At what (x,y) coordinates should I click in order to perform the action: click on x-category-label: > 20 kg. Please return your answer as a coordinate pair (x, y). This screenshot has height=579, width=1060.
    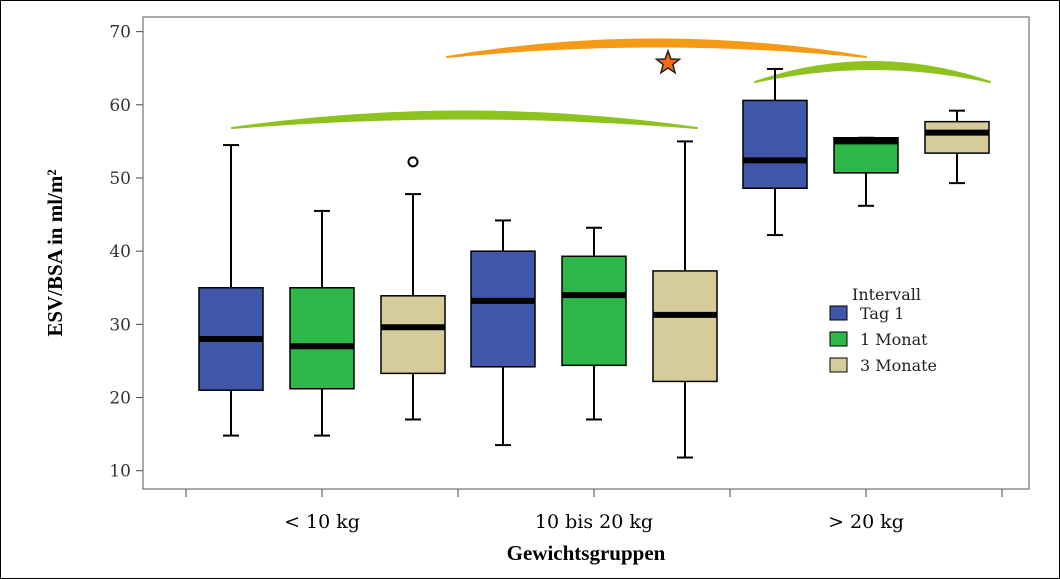
    Looking at the image, I should click on (866, 522).